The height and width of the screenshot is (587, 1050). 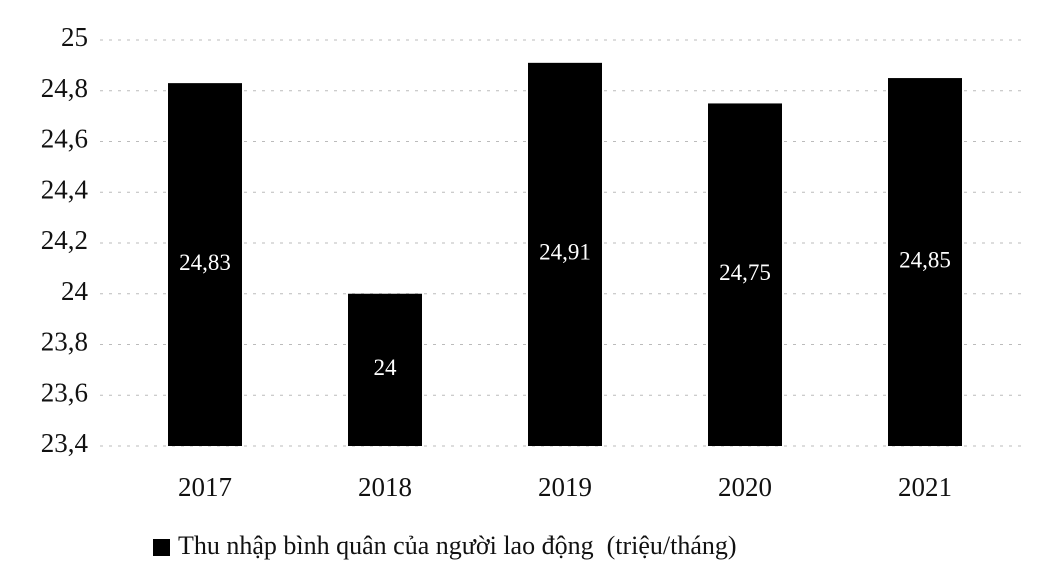 I want to click on x-tick-label: 2020, so click(x=745, y=487).